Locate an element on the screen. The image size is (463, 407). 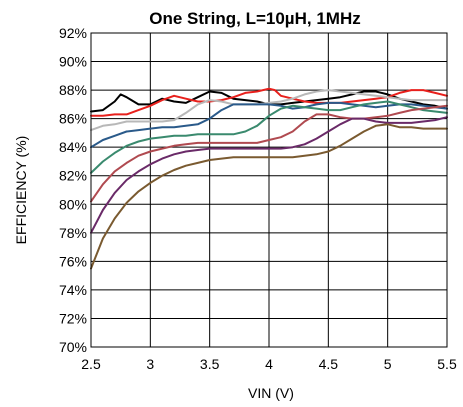
y-tick-label: 88% is located at coordinates (73, 90).